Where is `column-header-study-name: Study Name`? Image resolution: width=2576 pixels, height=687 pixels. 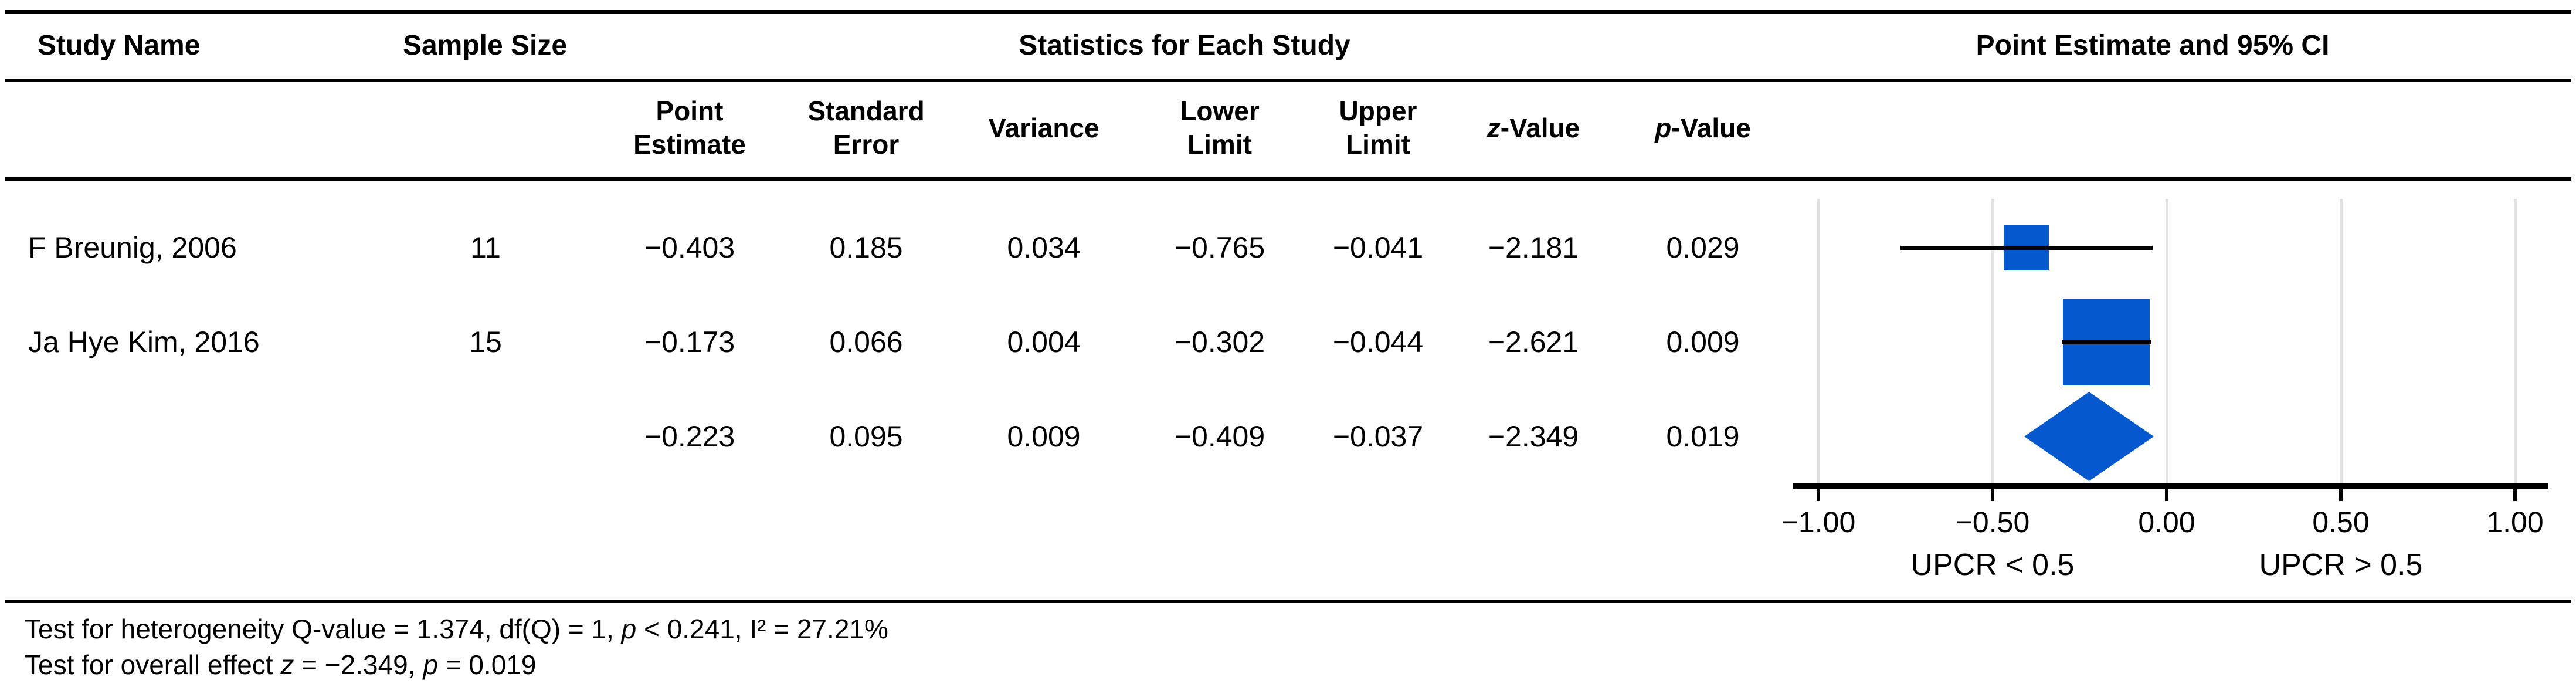 column-header-study-name: Study Name is located at coordinates (119, 45).